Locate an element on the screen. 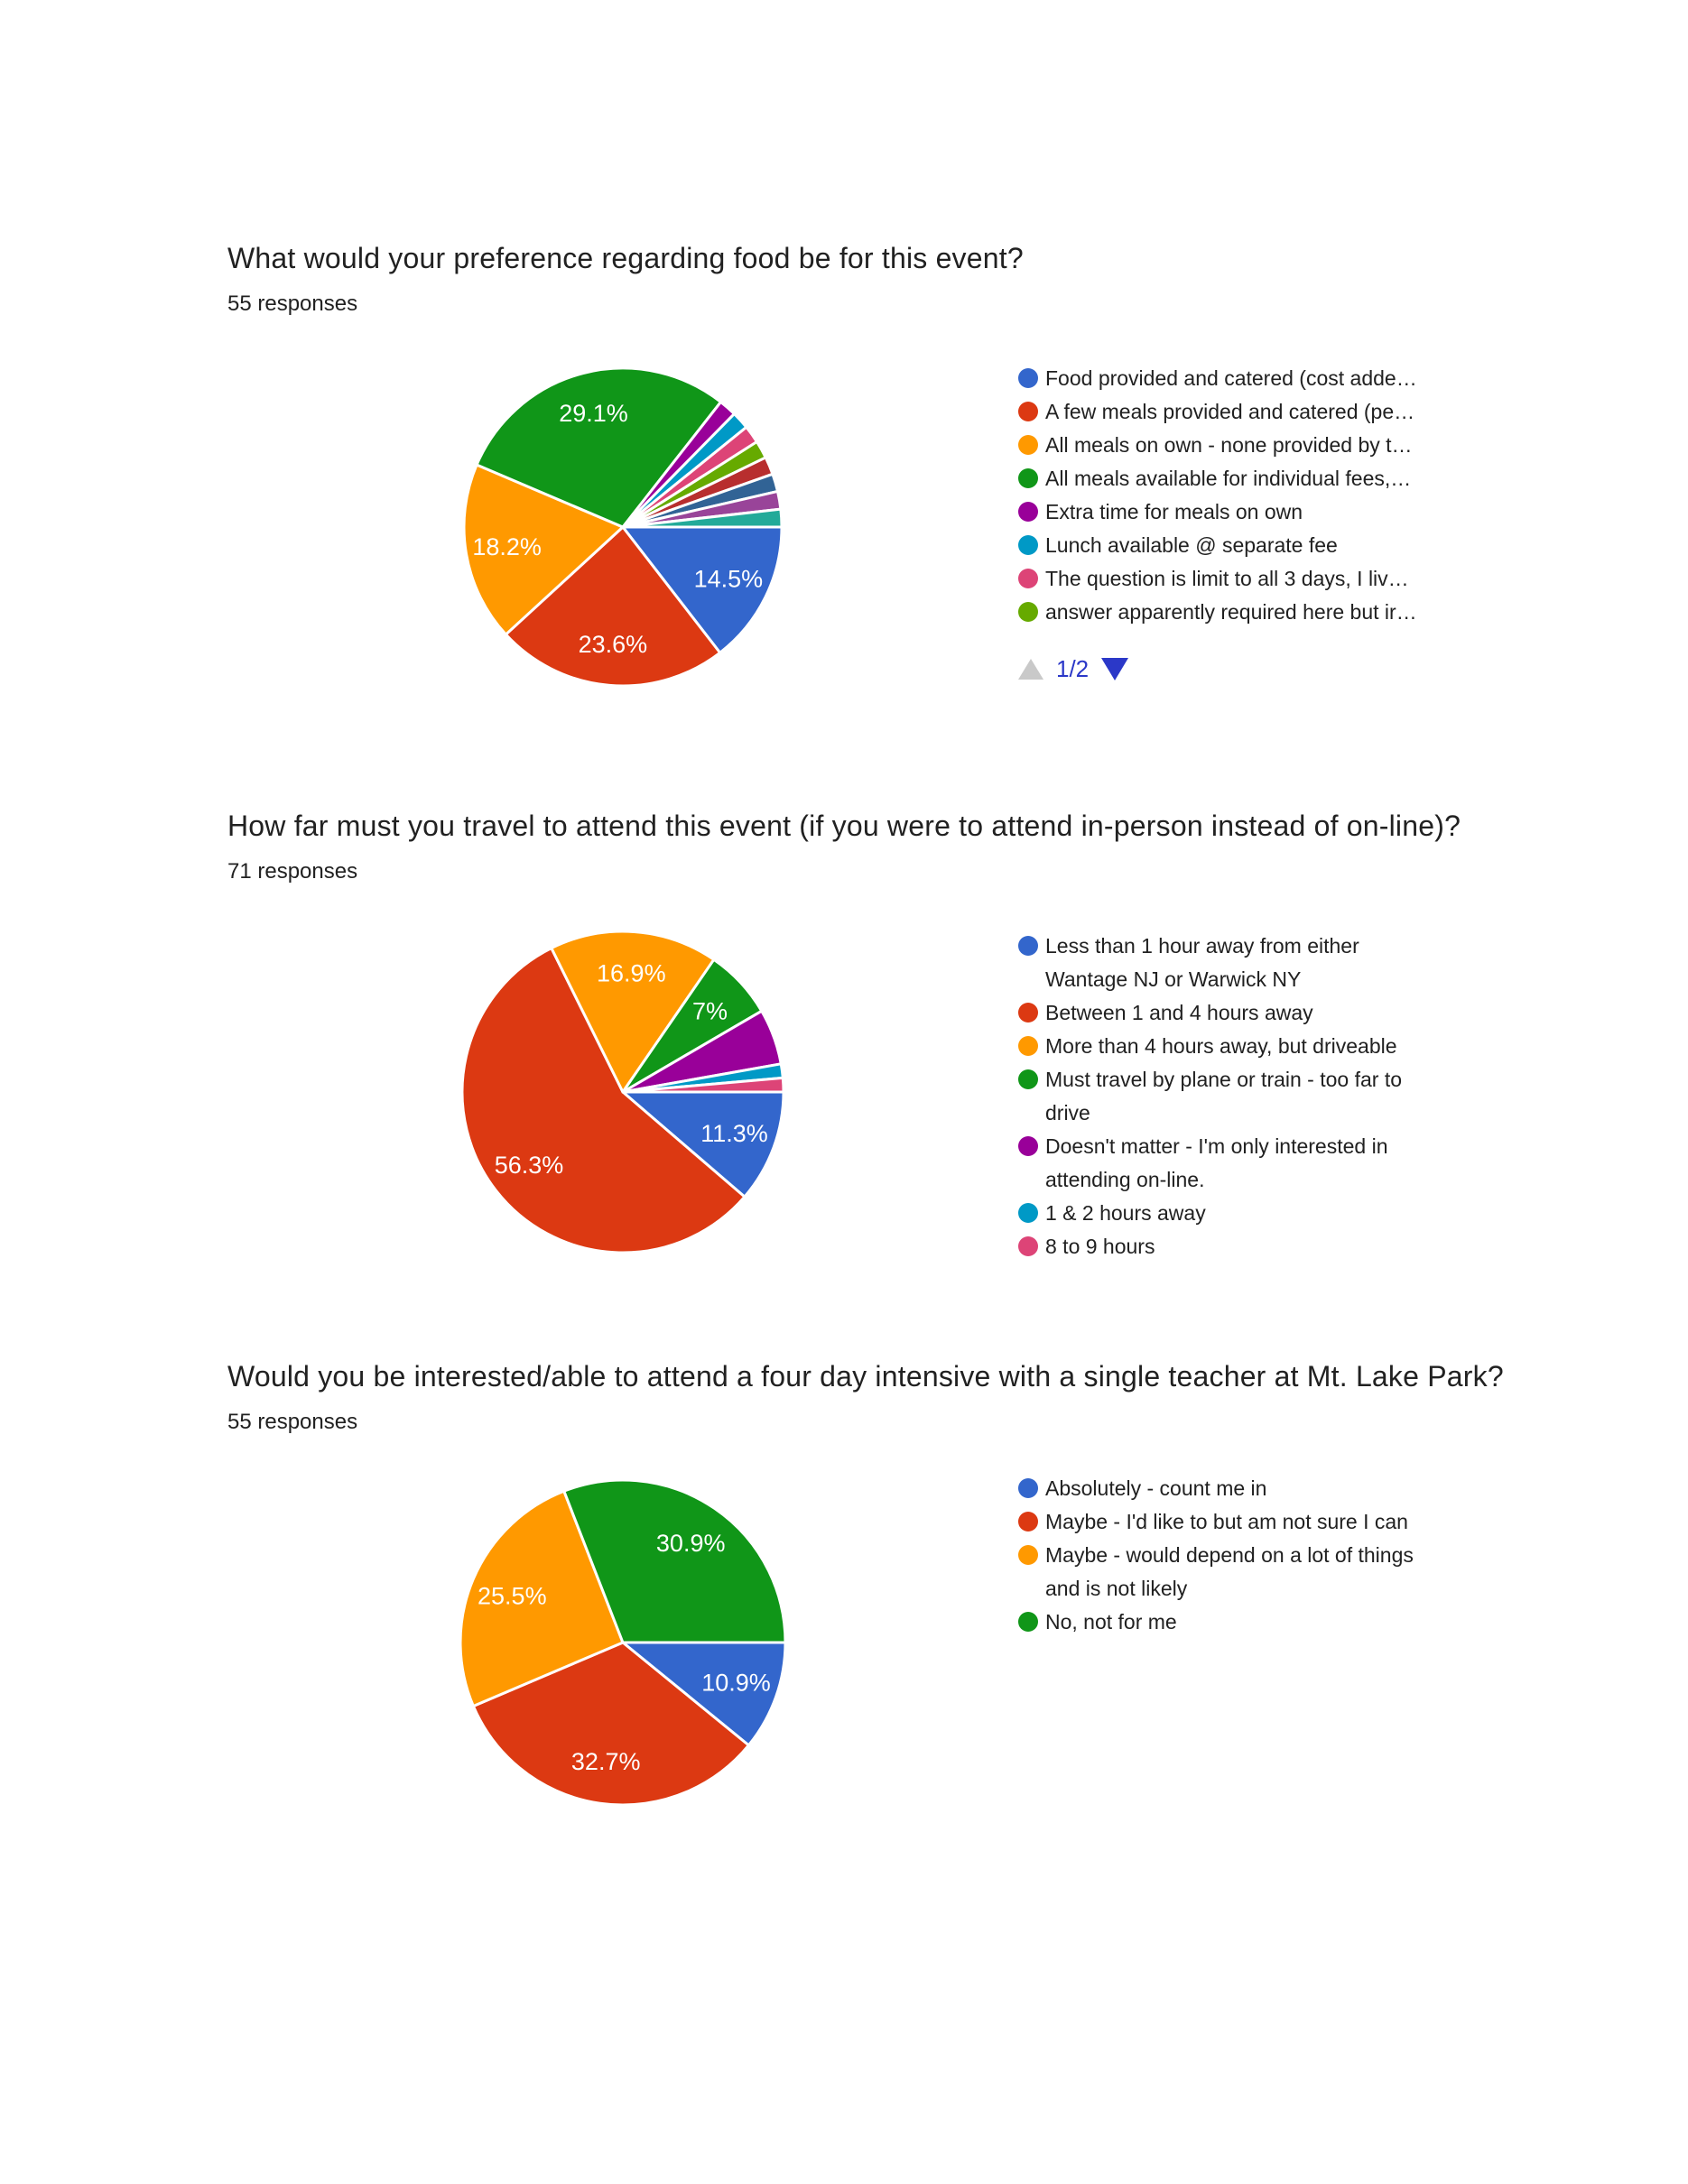  legend-pagination: 1/2 is located at coordinates (1074, 668).